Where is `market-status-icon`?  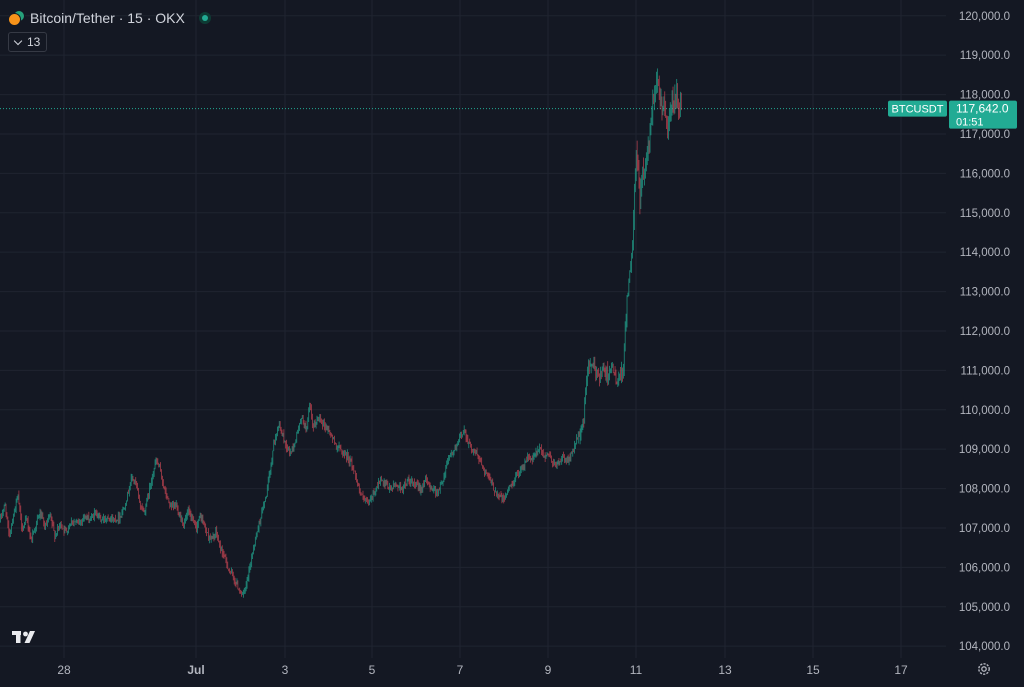 market-status-icon is located at coordinates (204, 18).